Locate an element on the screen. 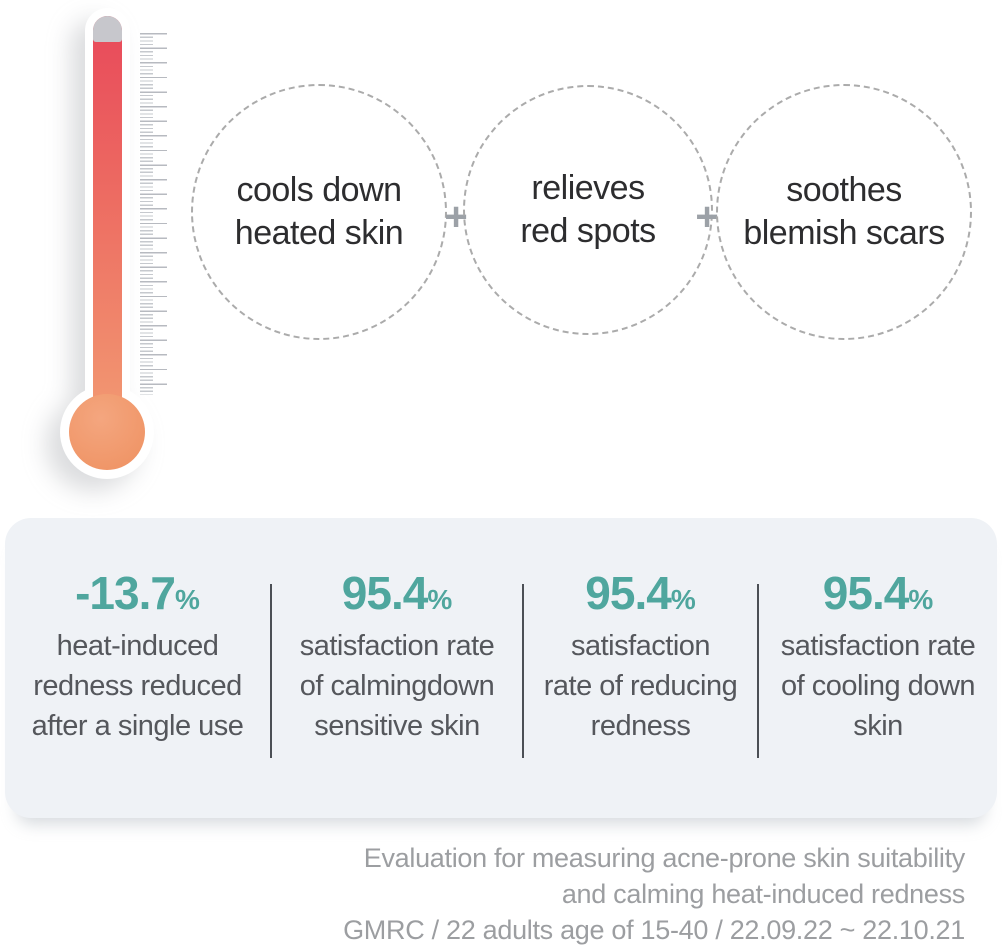 This screenshot has width=1002, height=948. stat-description: satisfaction rate of cooling down skin is located at coordinates (878, 686).